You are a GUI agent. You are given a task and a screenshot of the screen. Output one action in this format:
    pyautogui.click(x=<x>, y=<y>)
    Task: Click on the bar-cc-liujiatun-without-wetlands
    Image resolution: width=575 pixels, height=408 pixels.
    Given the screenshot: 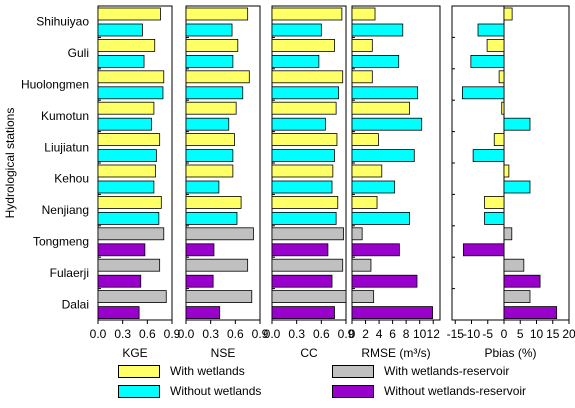 What is the action you would take?
    pyautogui.click(x=303, y=156)
    